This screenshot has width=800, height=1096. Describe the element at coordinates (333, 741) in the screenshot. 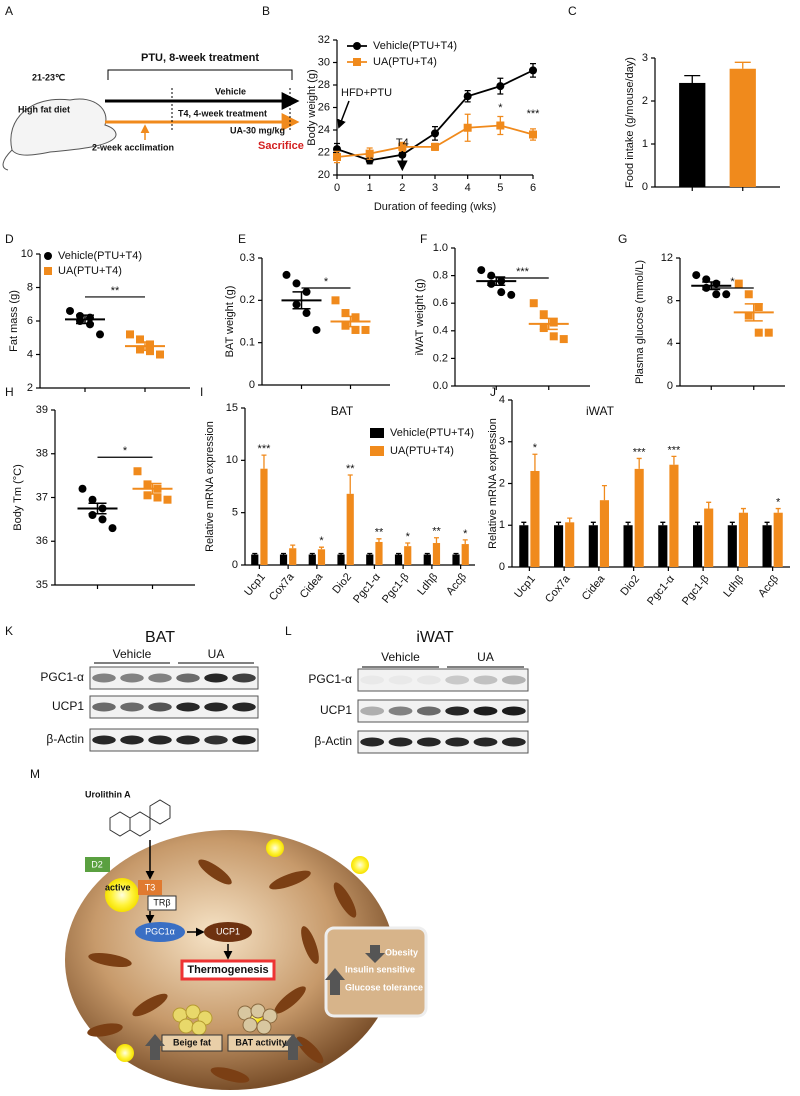

I see `row-label: β-Actin` at that location.